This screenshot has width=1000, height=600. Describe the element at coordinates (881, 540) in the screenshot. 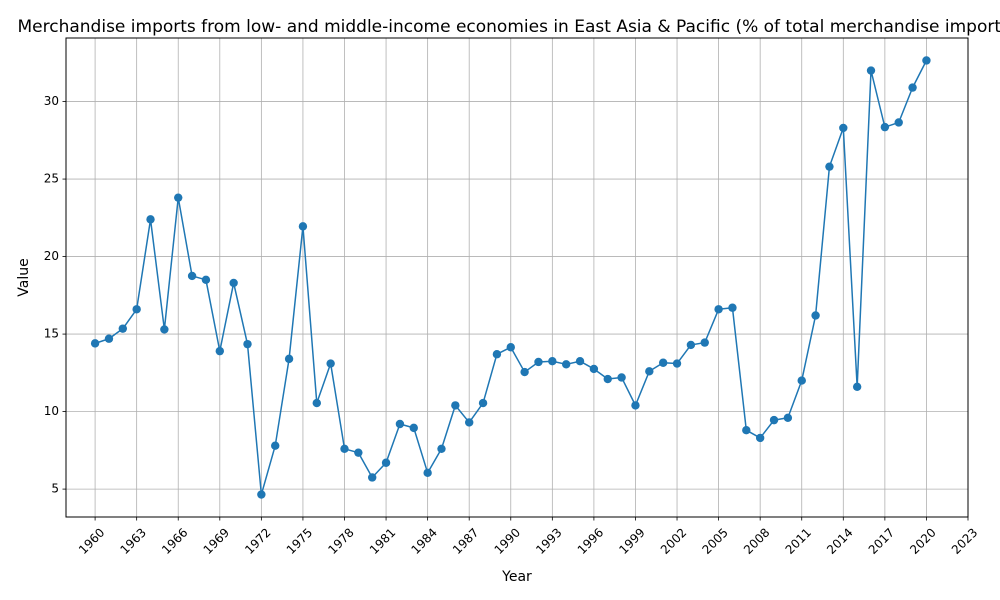

I see `x-tick-label: 2017` at that location.